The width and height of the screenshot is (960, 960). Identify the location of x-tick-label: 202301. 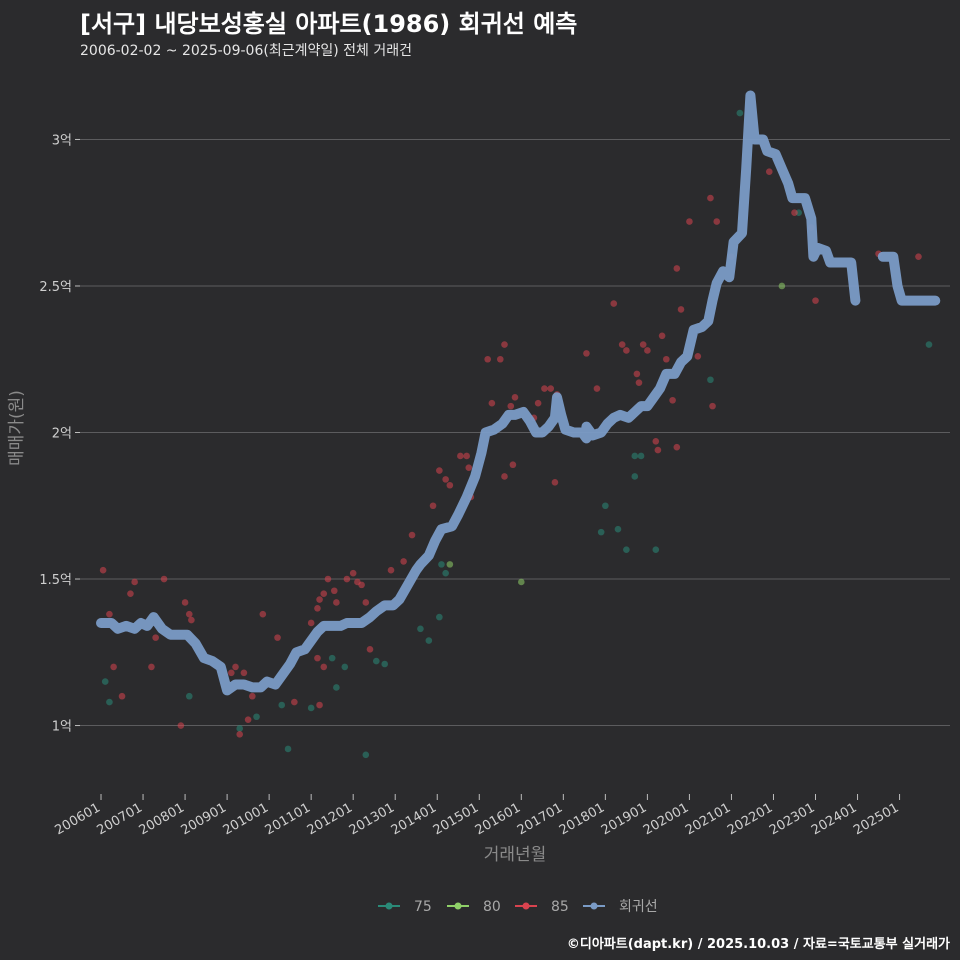
(792, 819).